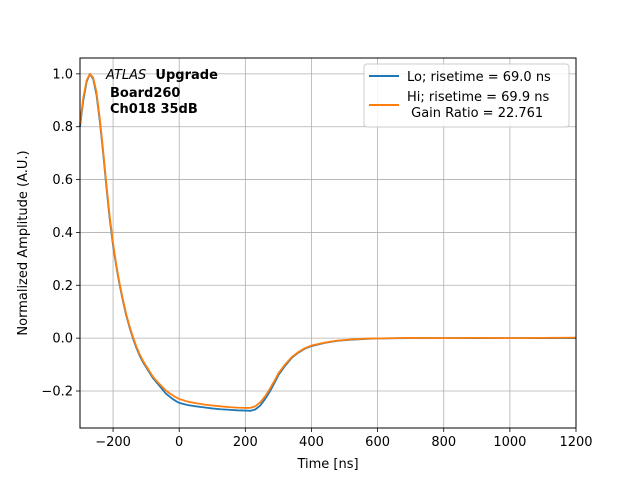 Image resolution: width=640 pixels, height=480 pixels. I want to click on y-axis-ticks: −0.2 0.0 0.2 0.4 0.6 0.8 1.0, so click(60, 233).